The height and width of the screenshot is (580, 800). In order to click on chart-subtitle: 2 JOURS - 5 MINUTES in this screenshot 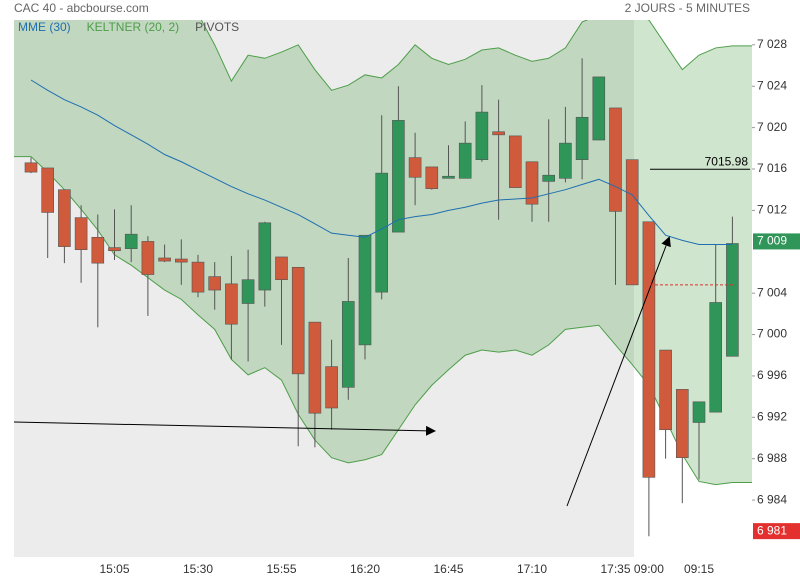, I will do `click(687, 8)`.